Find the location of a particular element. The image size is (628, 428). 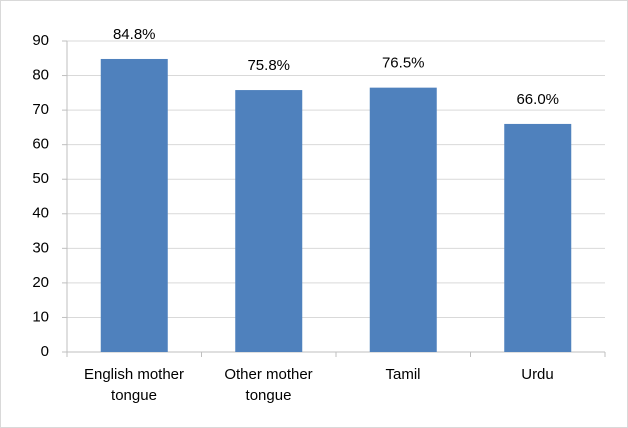

y-tick-label: 40 is located at coordinates (40, 213).